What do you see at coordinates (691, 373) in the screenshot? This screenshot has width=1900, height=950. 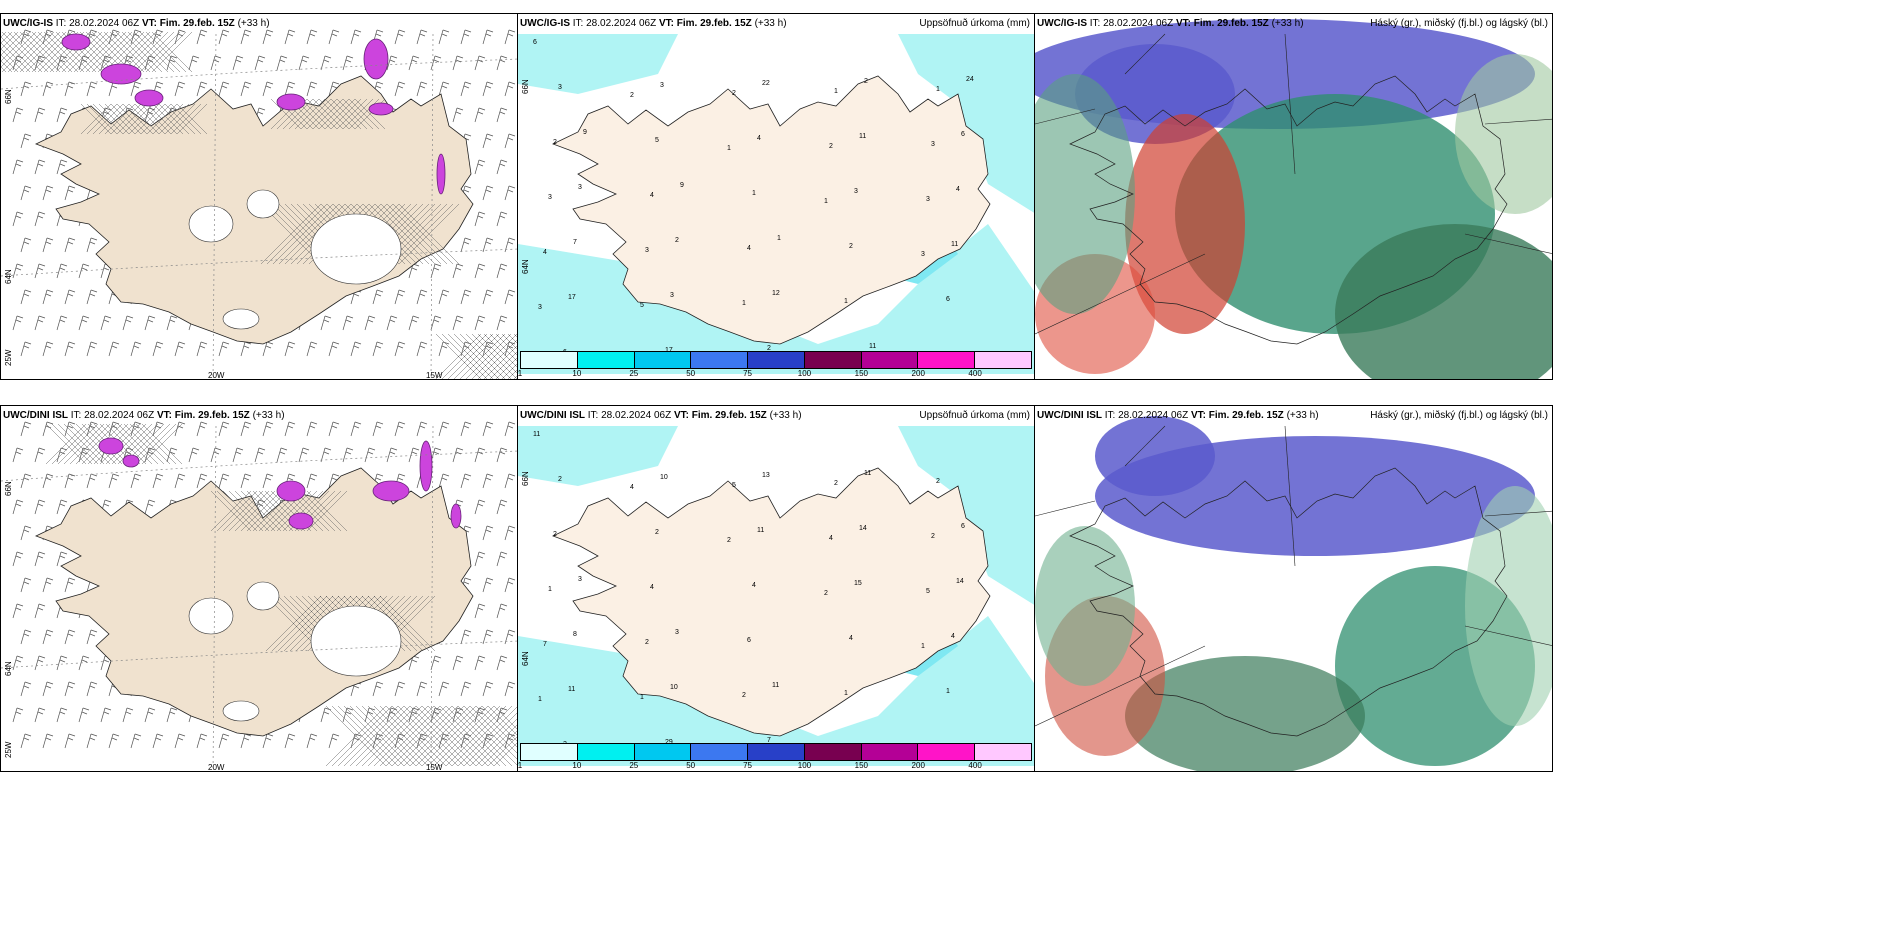 I see `legend-tick: 50` at bounding box center [691, 373].